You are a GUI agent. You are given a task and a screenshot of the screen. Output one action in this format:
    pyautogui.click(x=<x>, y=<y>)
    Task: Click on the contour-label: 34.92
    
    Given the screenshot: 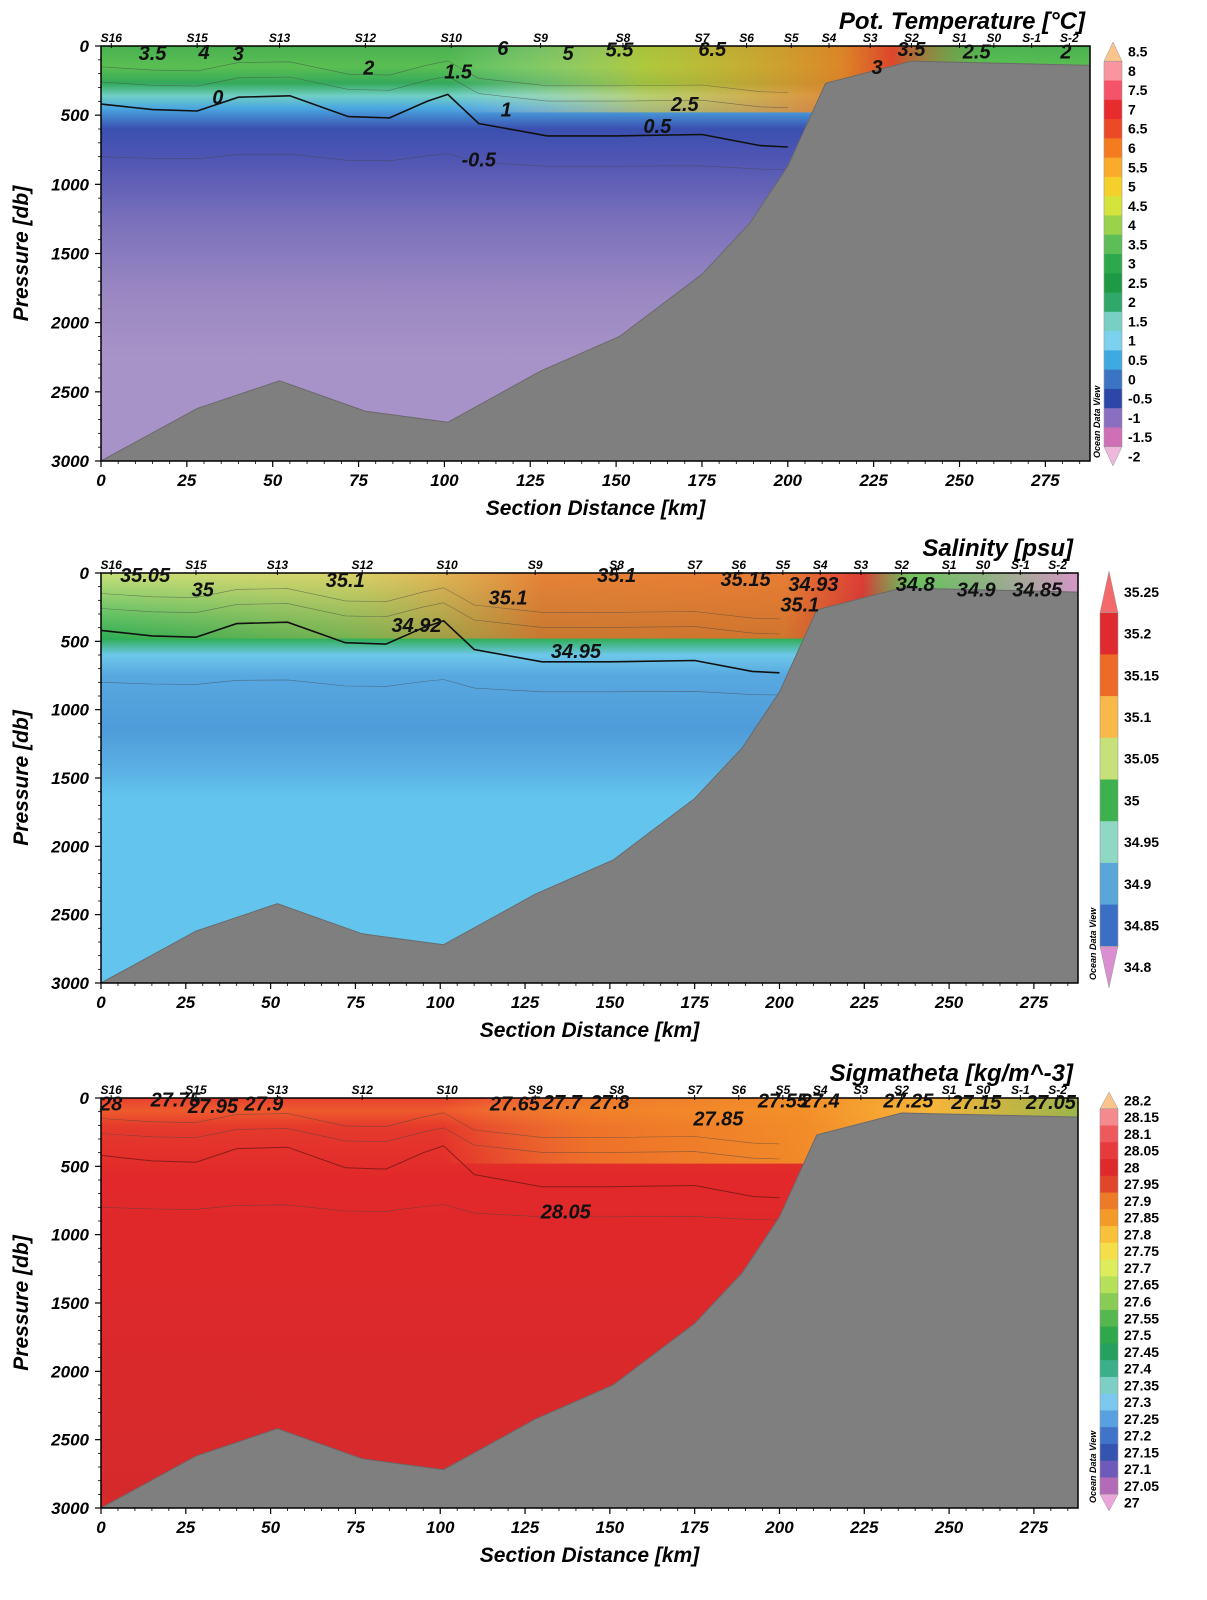 What is the action you would take?
    pyautogui.click(x=416, y=626)
    